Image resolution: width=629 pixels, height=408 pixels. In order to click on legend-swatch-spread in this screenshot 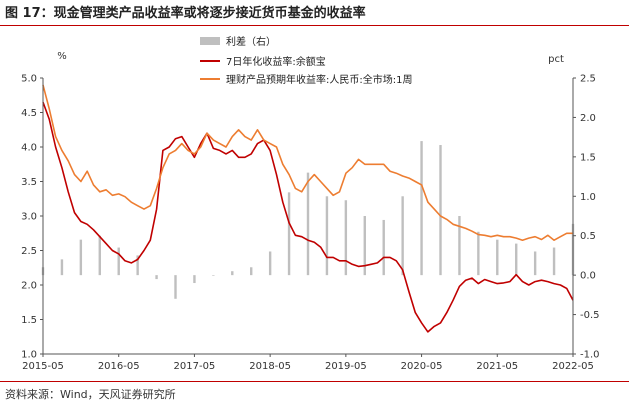, I will do `click(210, 41)`.